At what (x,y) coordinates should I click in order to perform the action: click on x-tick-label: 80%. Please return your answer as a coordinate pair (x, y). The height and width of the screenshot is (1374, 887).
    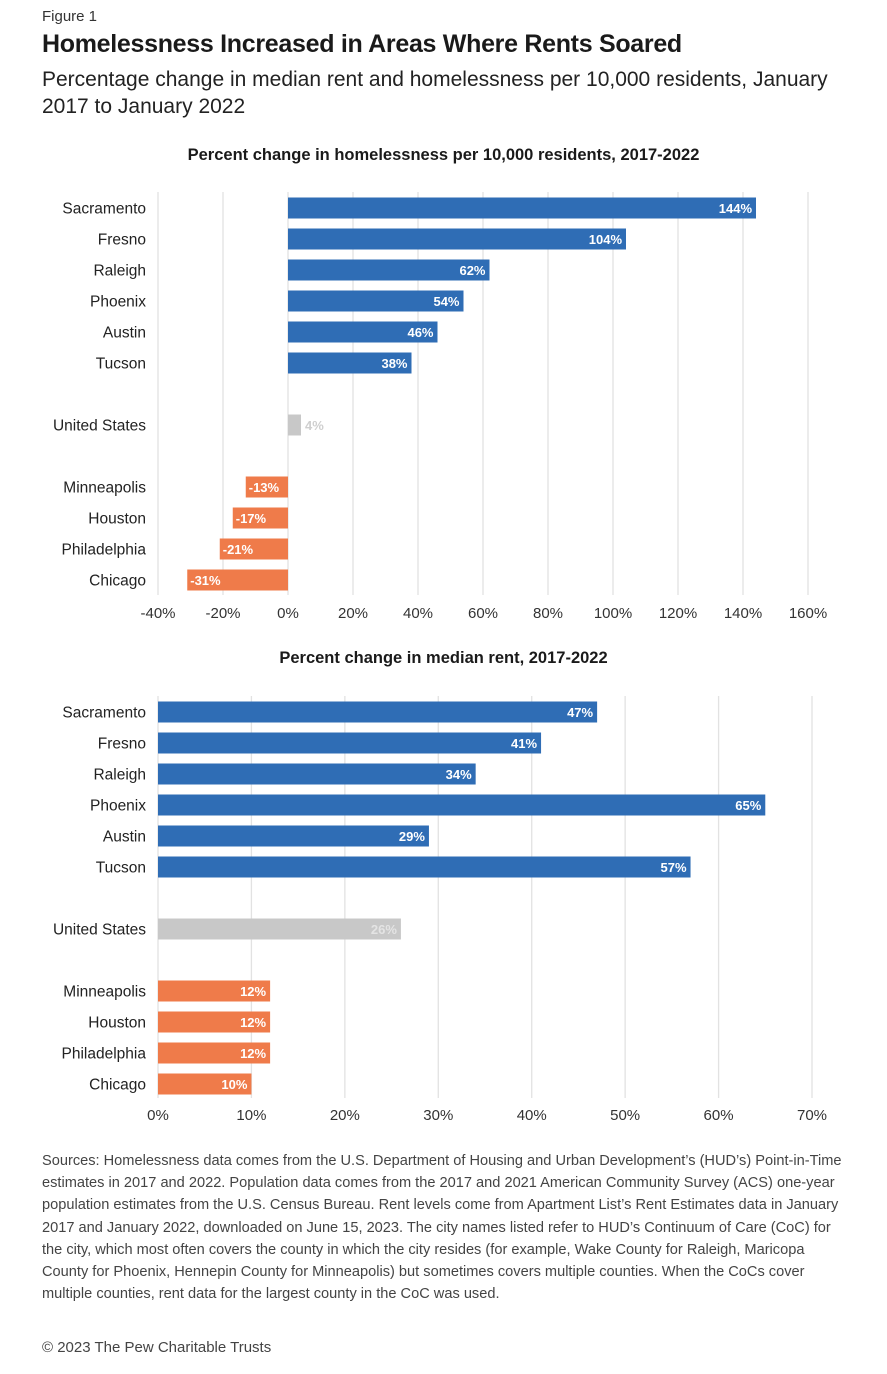
    Looking at the image, I should click on (548, 613).